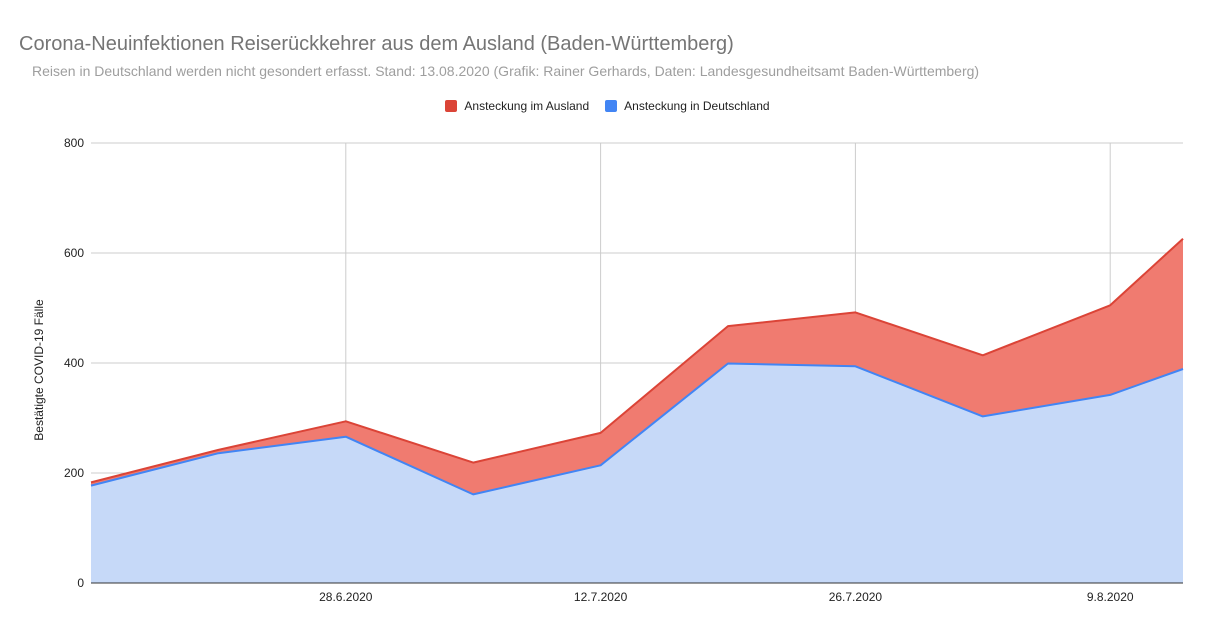 Image resolution: width=1215 pixels, height=635 pixels. Describe the element at coordinates (856, 597) in the screenshot. I see `x-tick-label: 26.7.2020` at that location.